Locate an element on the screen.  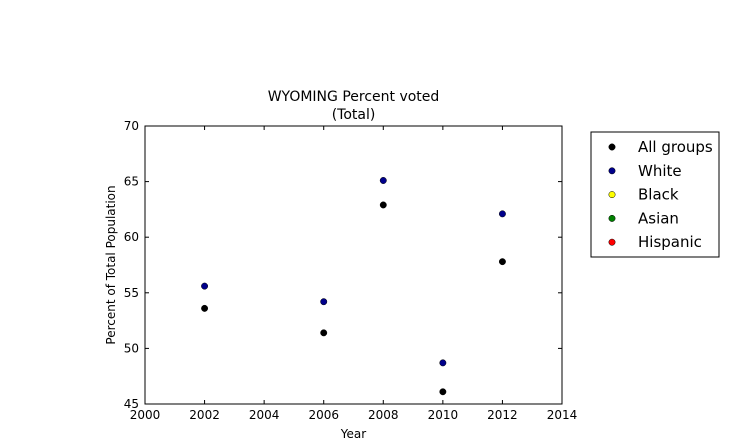
x-tick-label: 2006 is located at coordinates (323, 415).